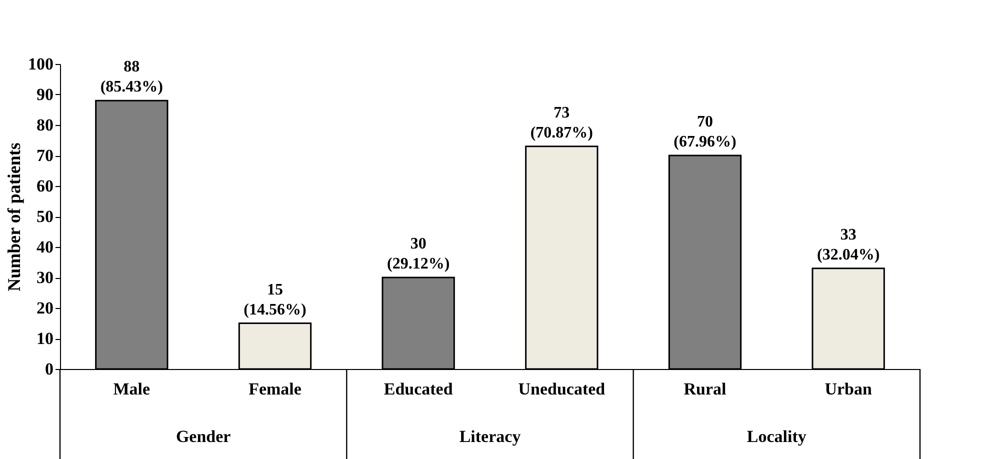 This screenshot has height=459, width=993. What do you see at coordinates (45, 216) in the screenshot?
I see `y-tick-label: 50` at bounding box center [45, 216].